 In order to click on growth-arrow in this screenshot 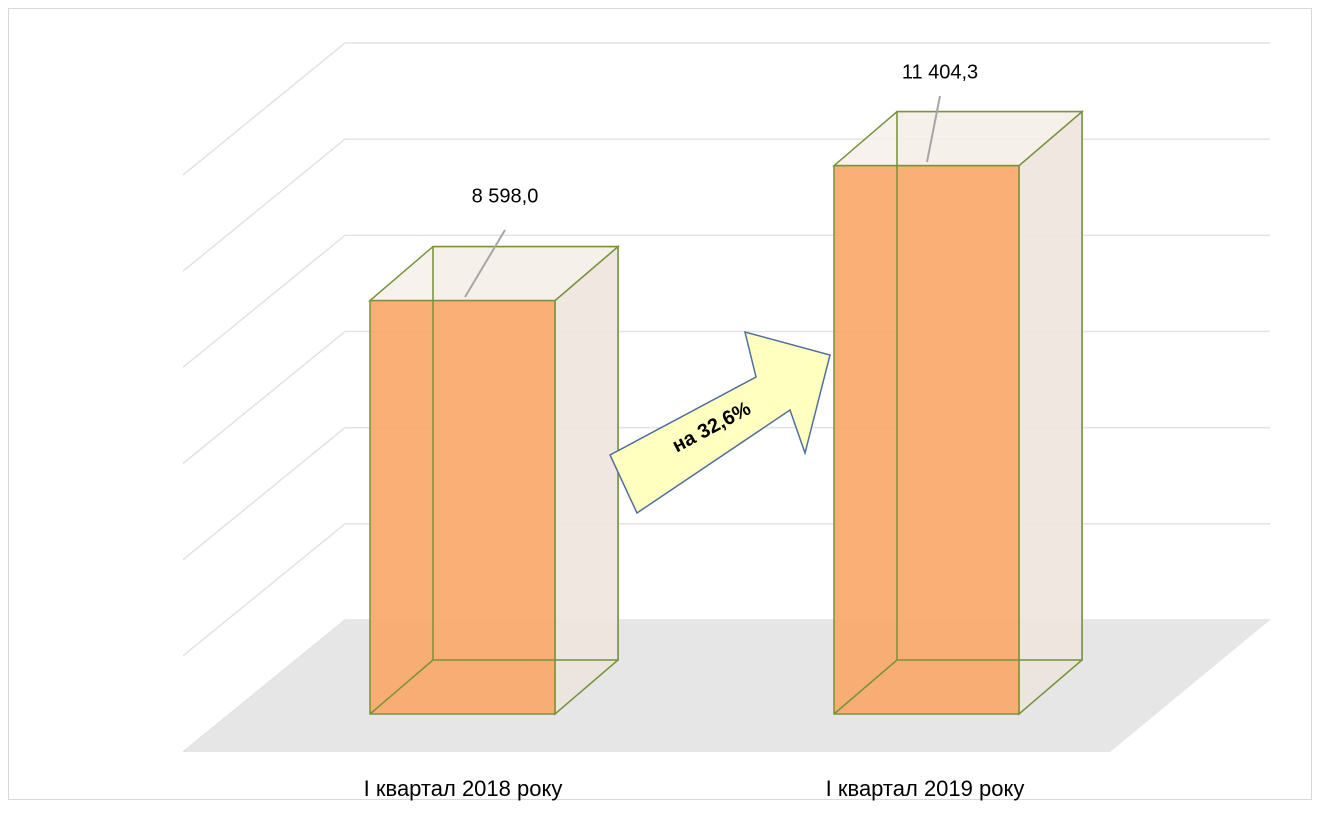, I will do `click(720, 422)`.